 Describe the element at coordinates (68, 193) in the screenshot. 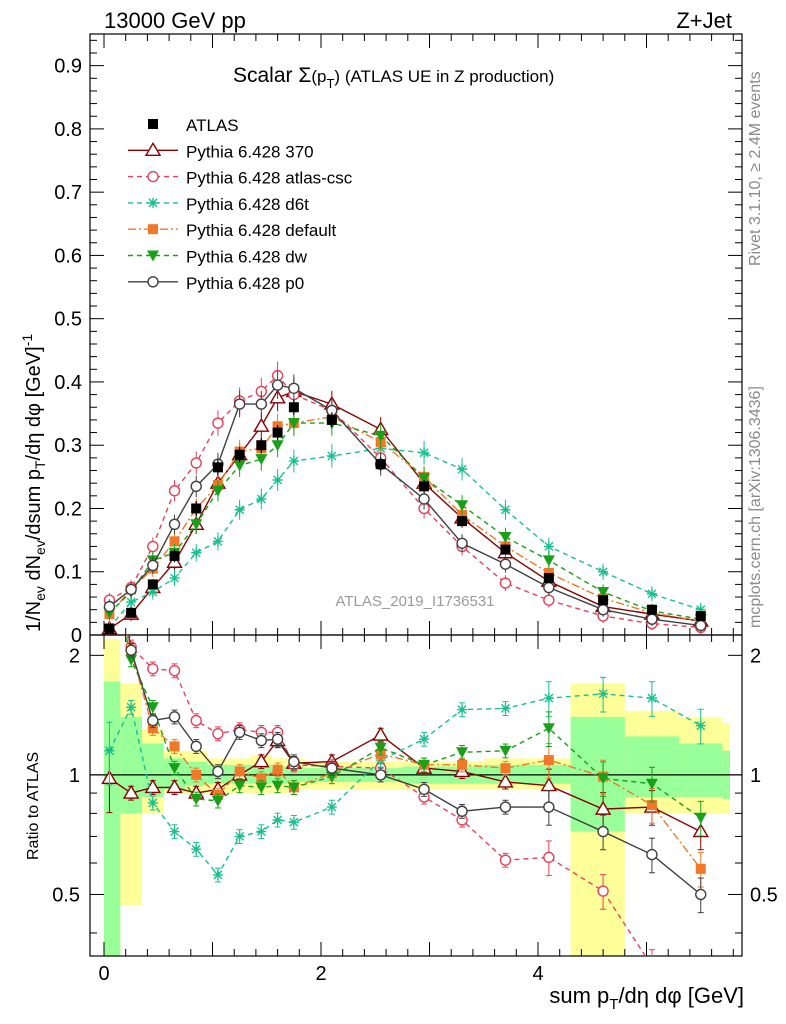

I see `upper-ytick-label: 0.7` at that location.